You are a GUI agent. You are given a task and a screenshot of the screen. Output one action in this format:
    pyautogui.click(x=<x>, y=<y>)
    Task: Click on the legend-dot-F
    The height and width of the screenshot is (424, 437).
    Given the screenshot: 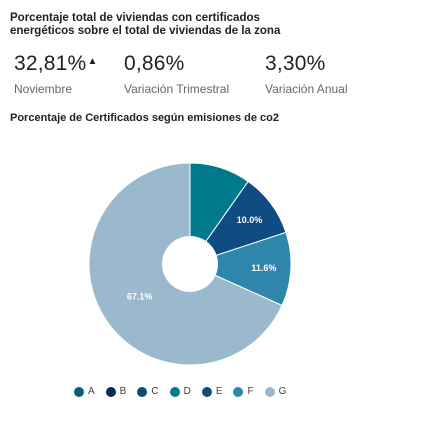 What is the action you would take?
    pyautogui.click(x=238, y=391)
    